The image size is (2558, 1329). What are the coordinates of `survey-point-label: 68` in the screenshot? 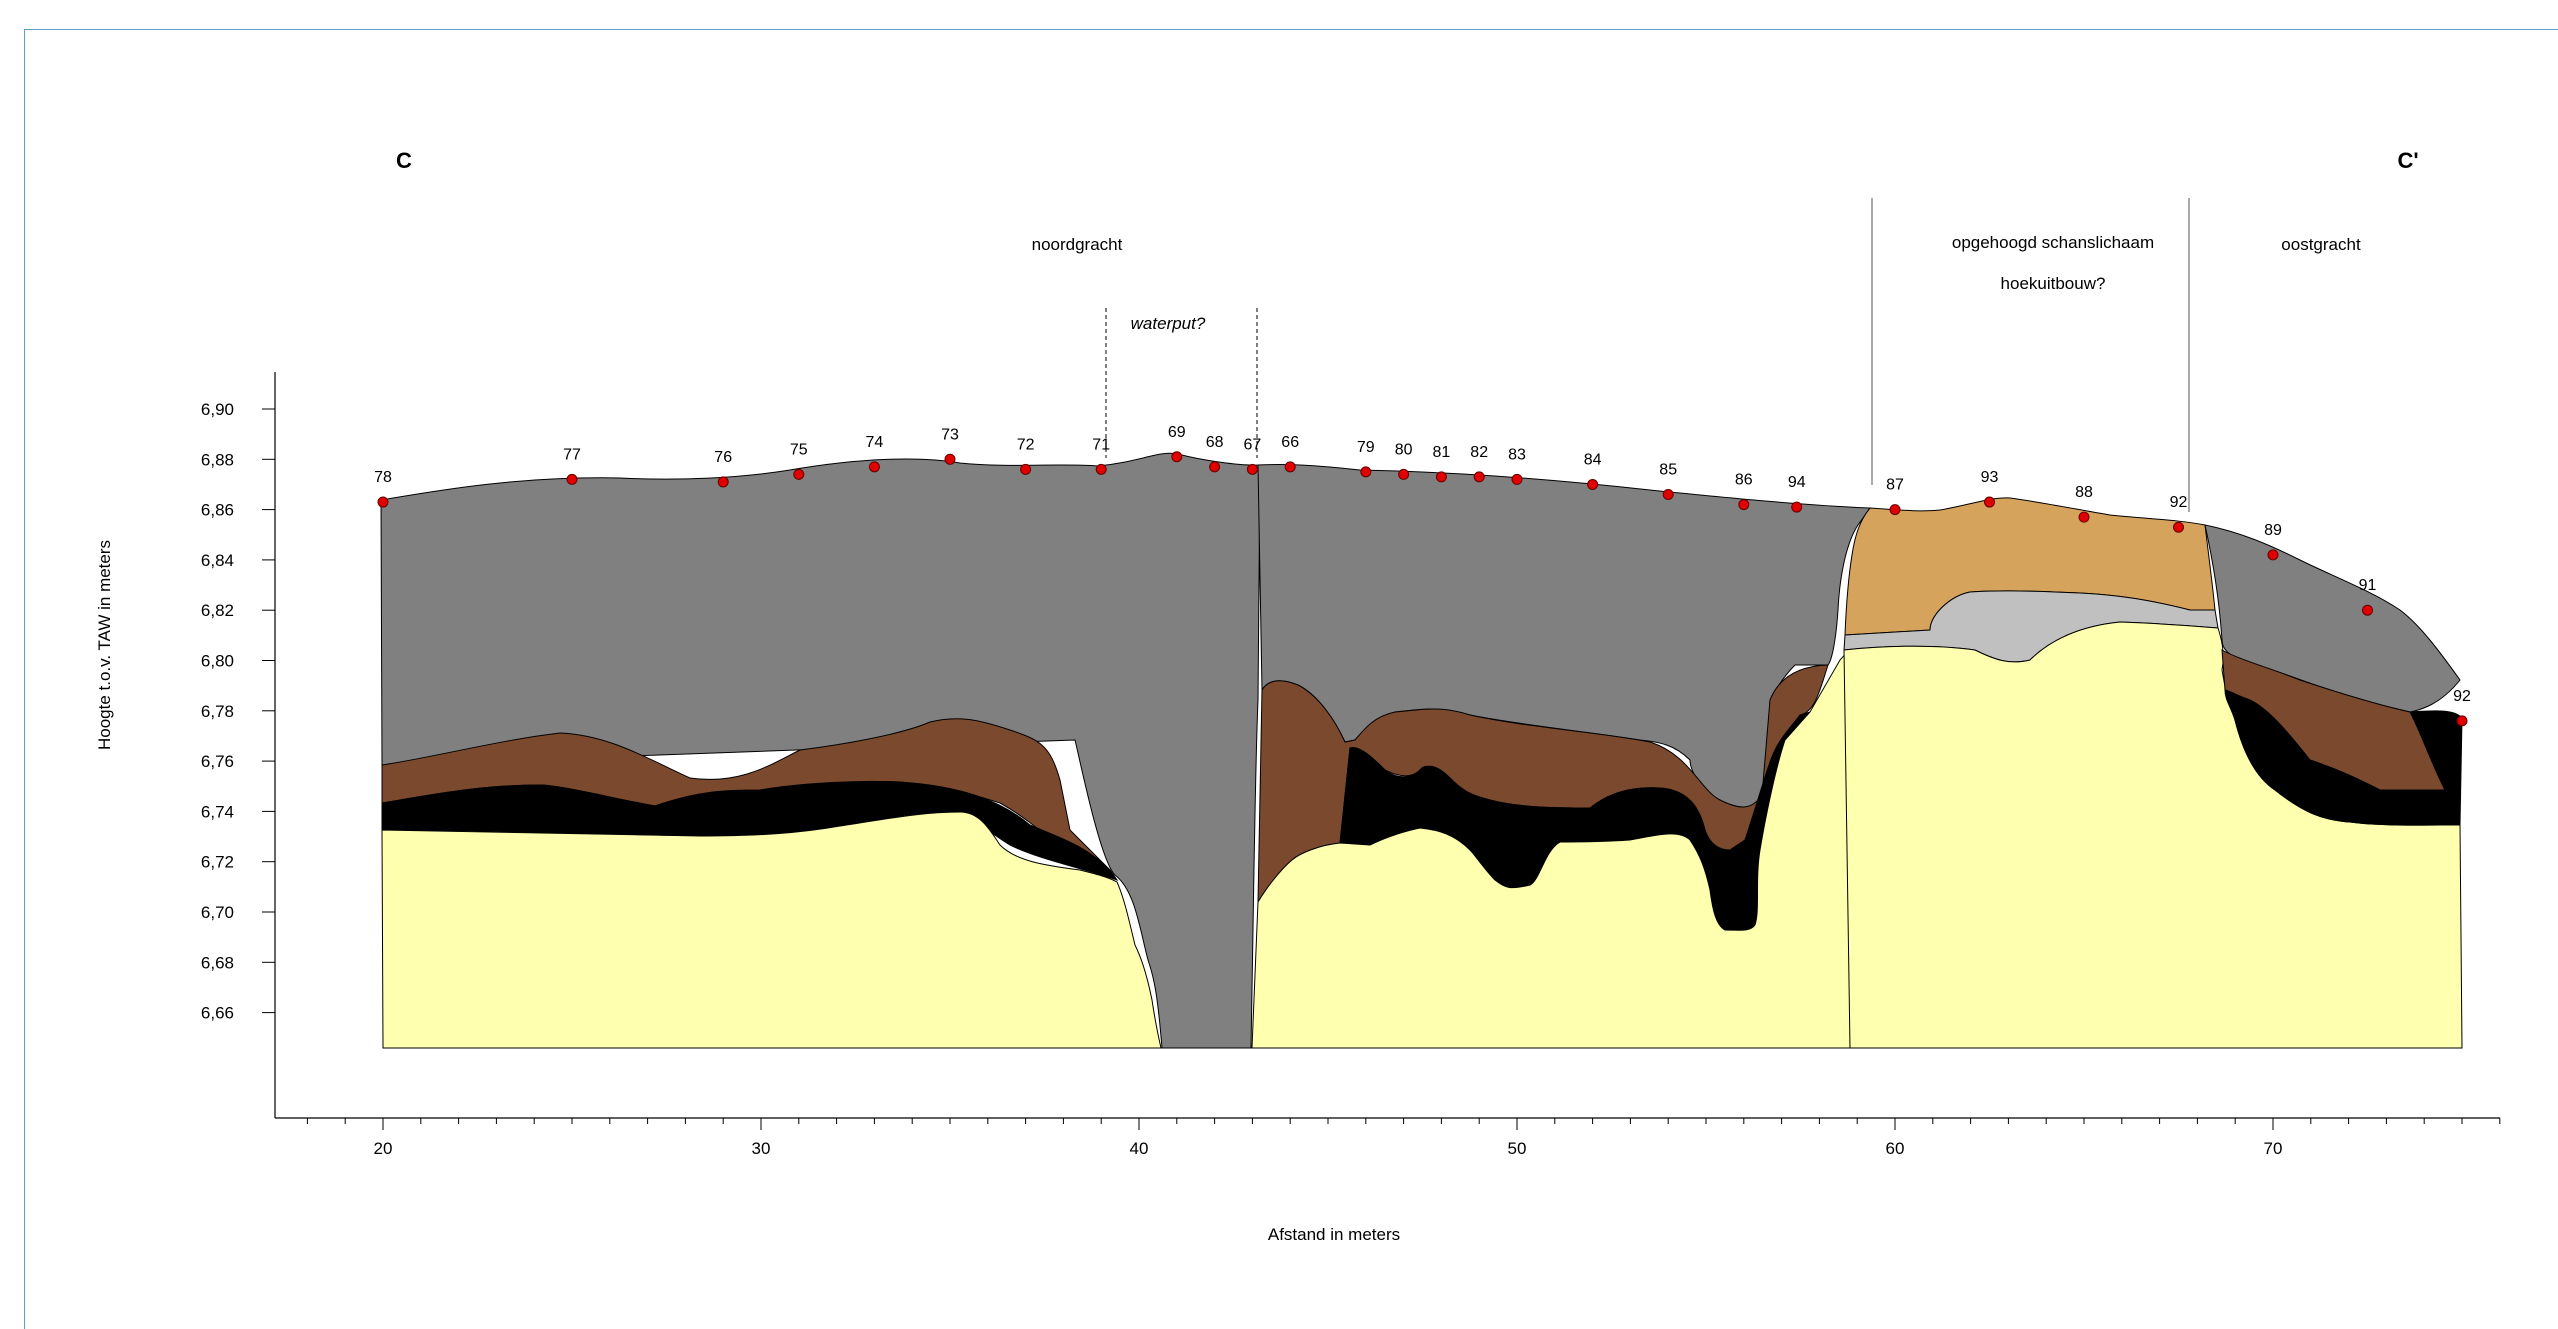 It's located at (1215, 442).